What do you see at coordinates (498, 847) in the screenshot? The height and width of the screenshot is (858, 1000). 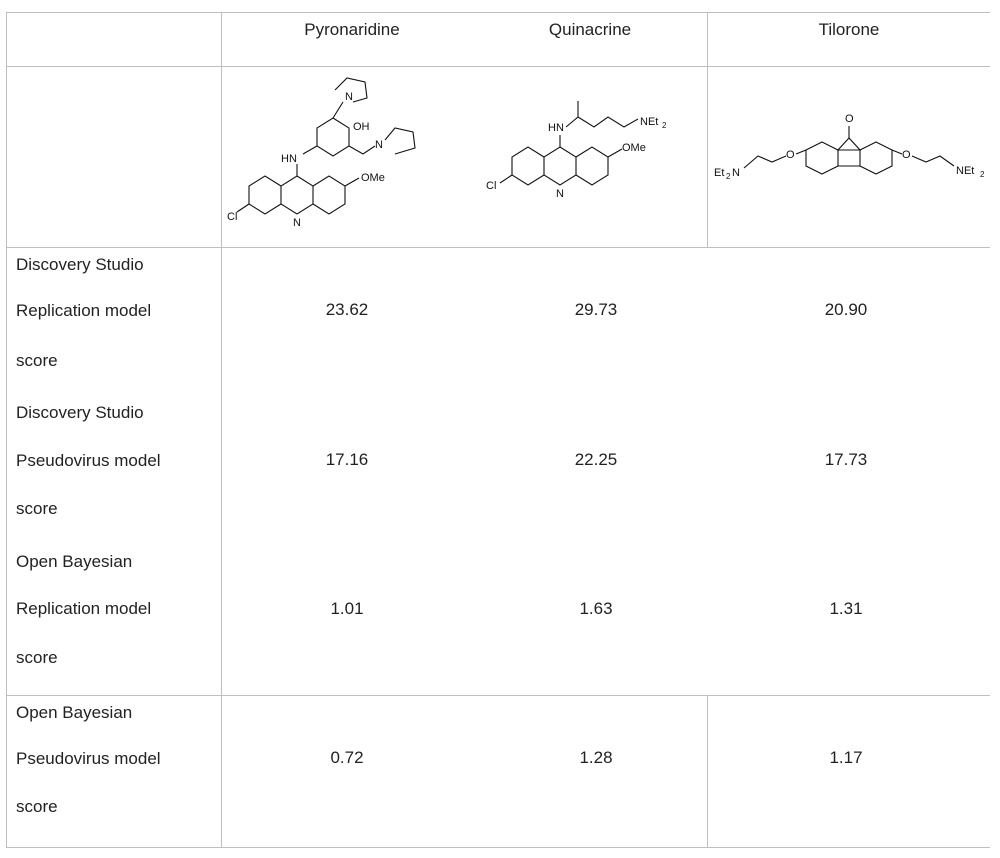 I see `table-border-bottom` at bounding box center [498, 847].